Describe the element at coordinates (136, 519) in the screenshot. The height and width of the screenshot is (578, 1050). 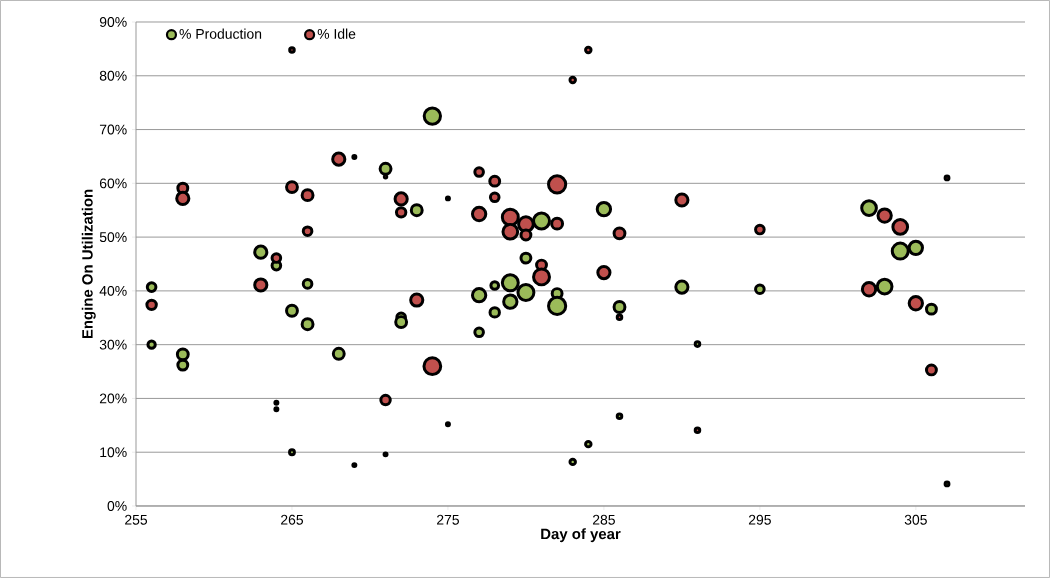
I see `x-tick-label: 255` at that location.